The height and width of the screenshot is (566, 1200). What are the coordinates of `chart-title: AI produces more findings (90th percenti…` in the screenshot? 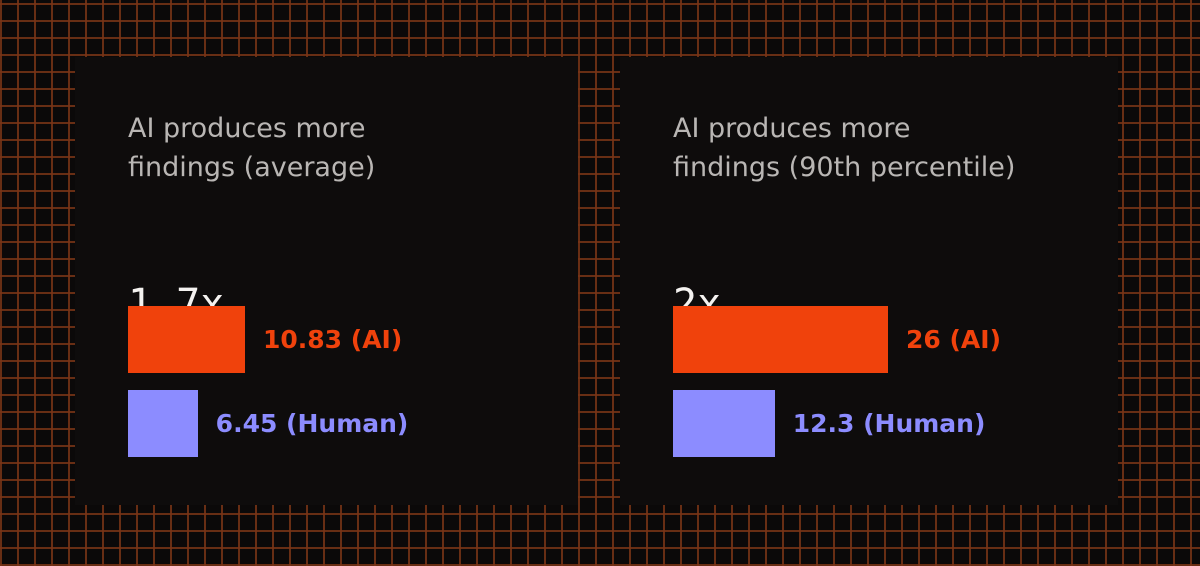 It's located at (844, 148).